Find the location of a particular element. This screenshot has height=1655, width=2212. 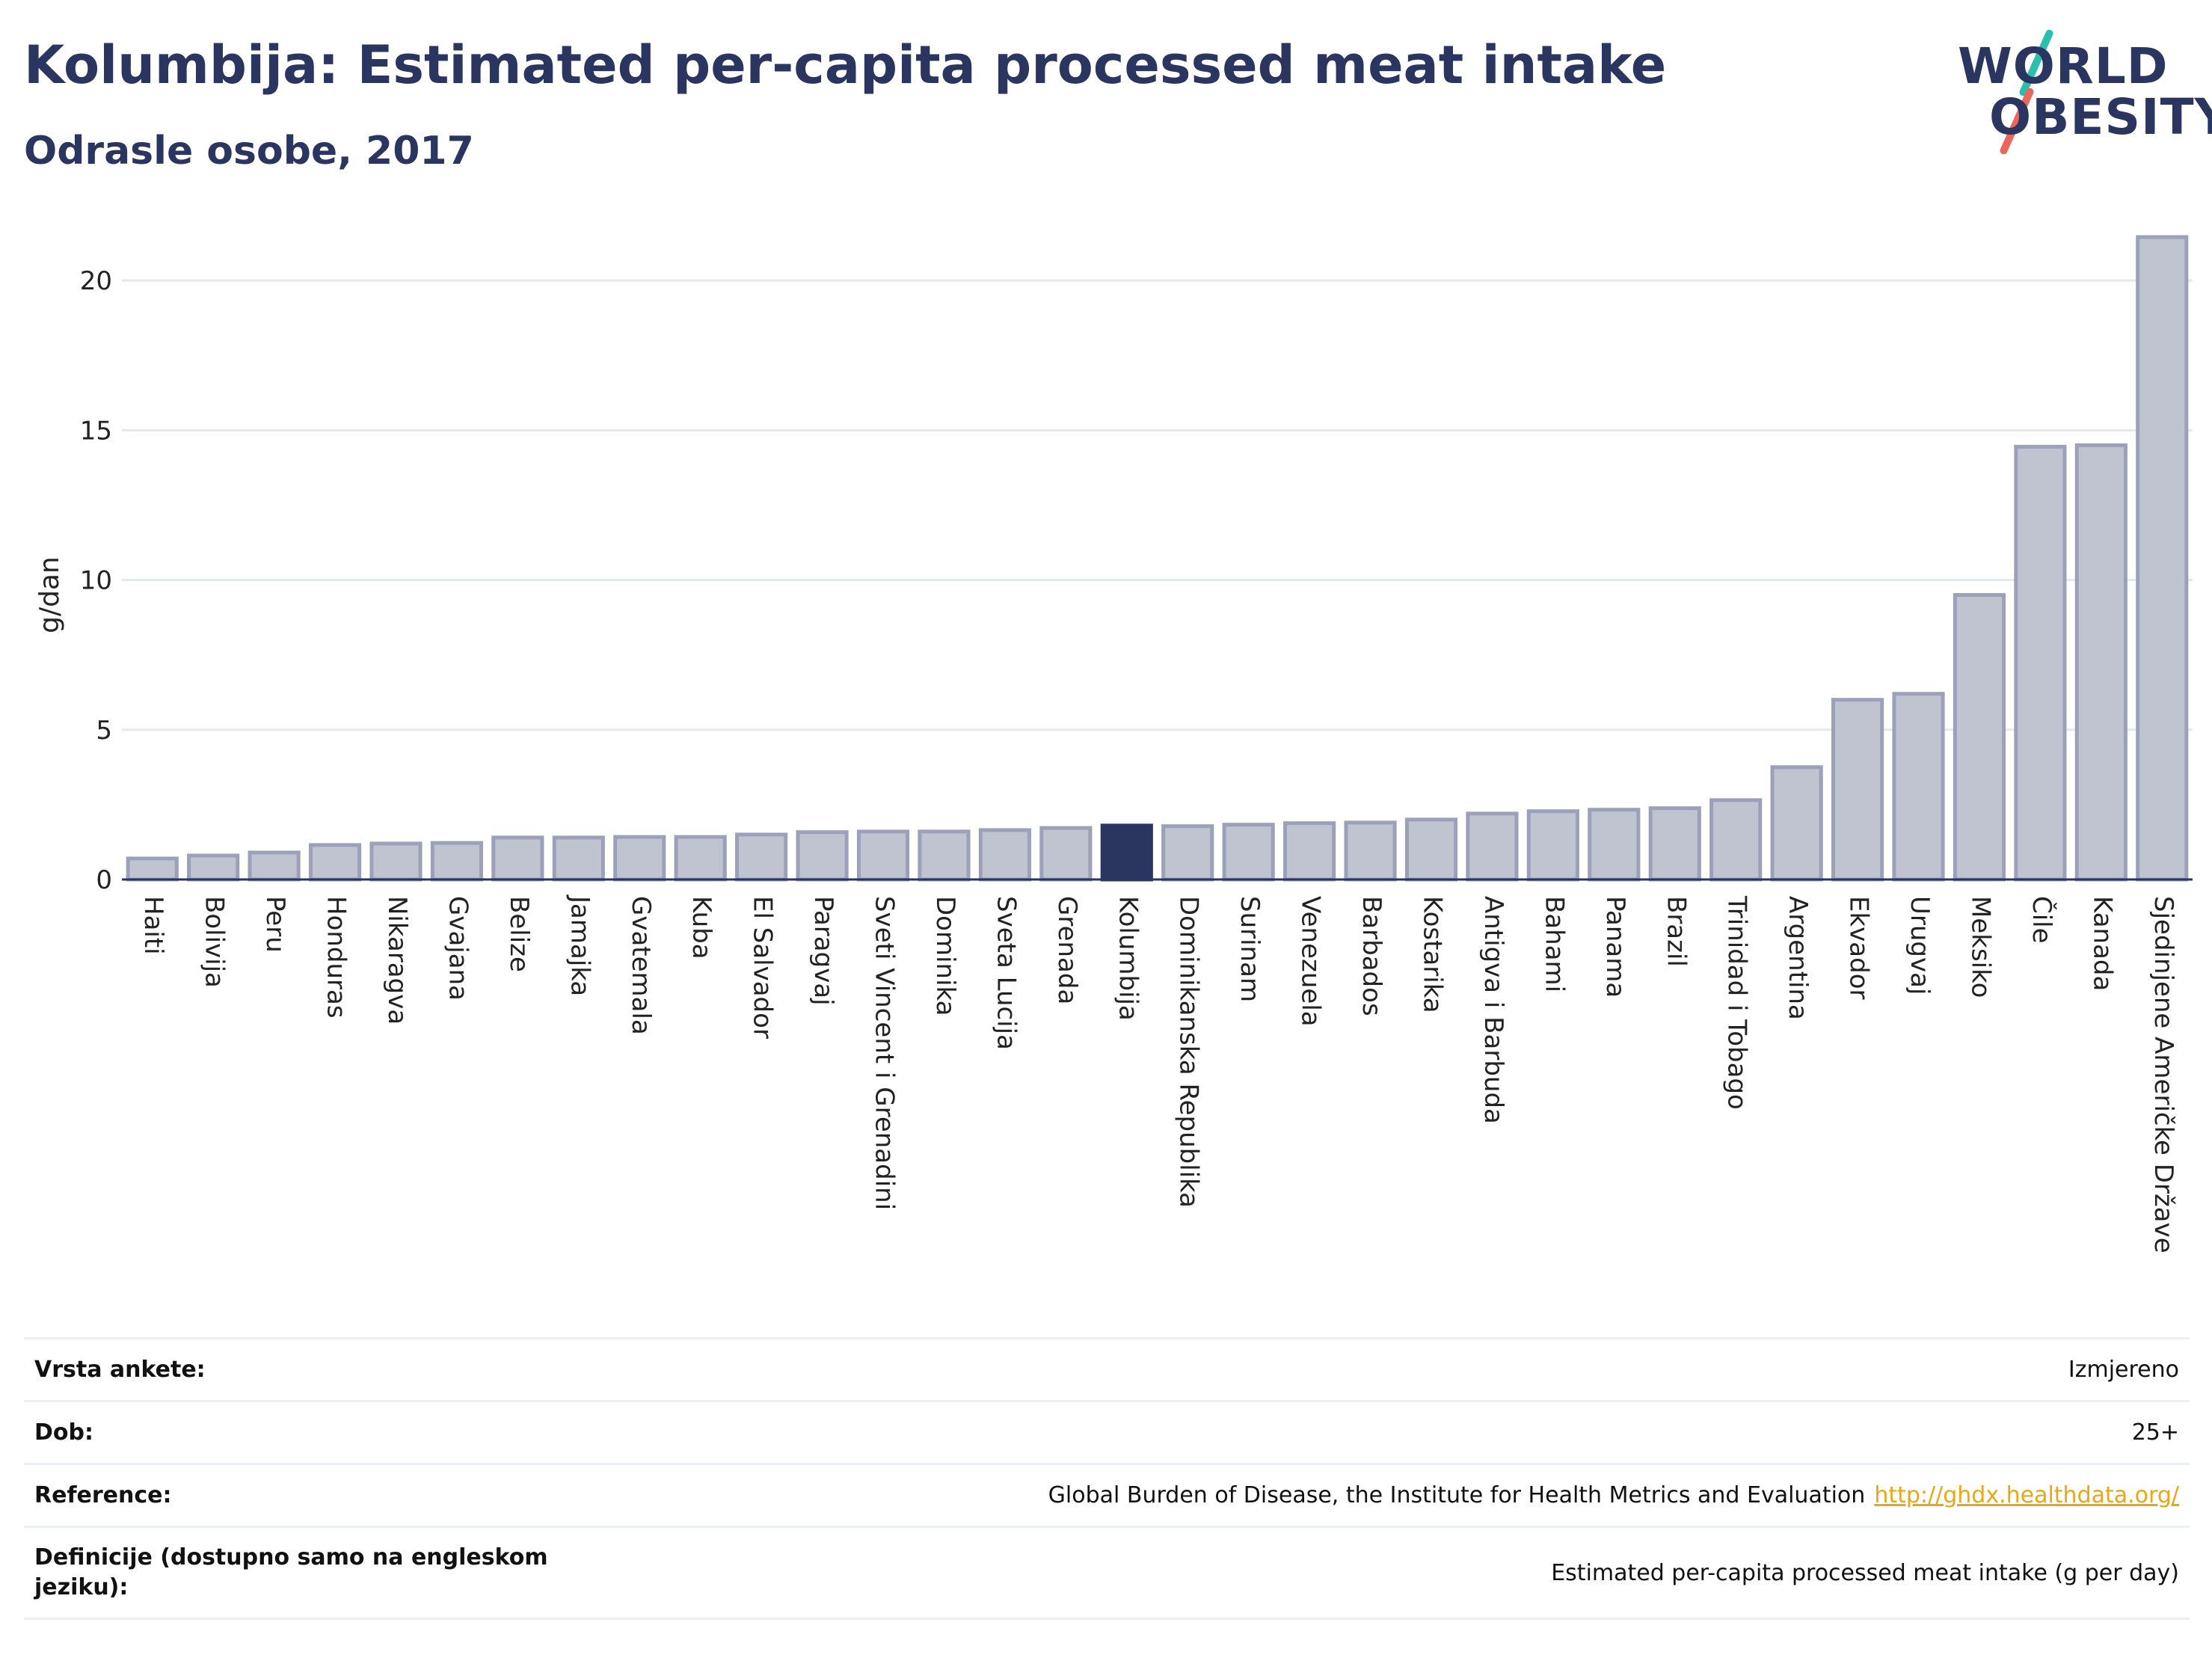

meta-value-age: 25+ is located at coordinates (2155, 1432).